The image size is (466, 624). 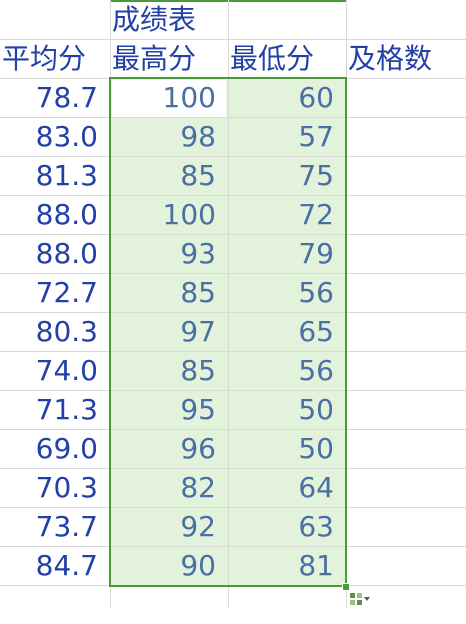 What do you see at coordinates (198, 565) in the screenshot?
I see `max-cell: 90` at bounding box center [198, 565].